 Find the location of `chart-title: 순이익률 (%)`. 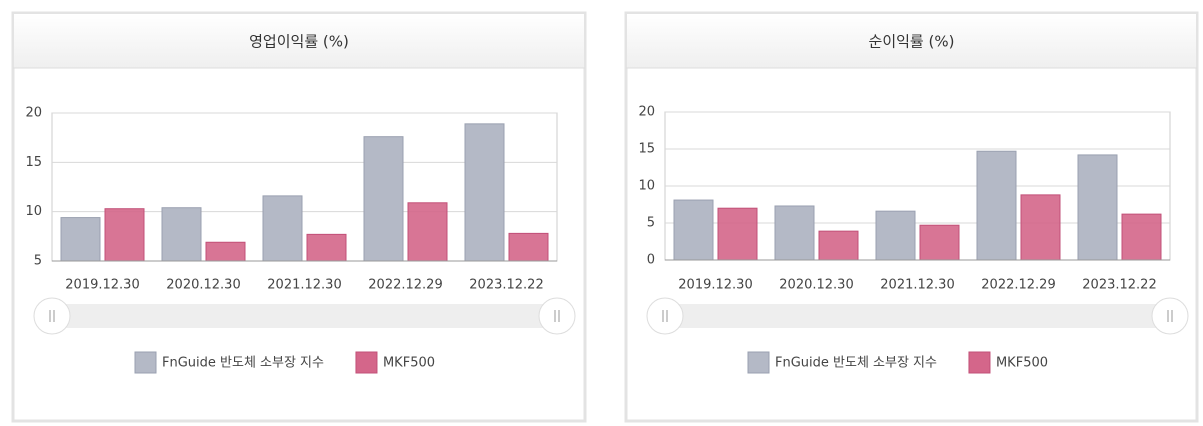

chart-title: 순이익률 (%) is located at coordinates (912, 42).